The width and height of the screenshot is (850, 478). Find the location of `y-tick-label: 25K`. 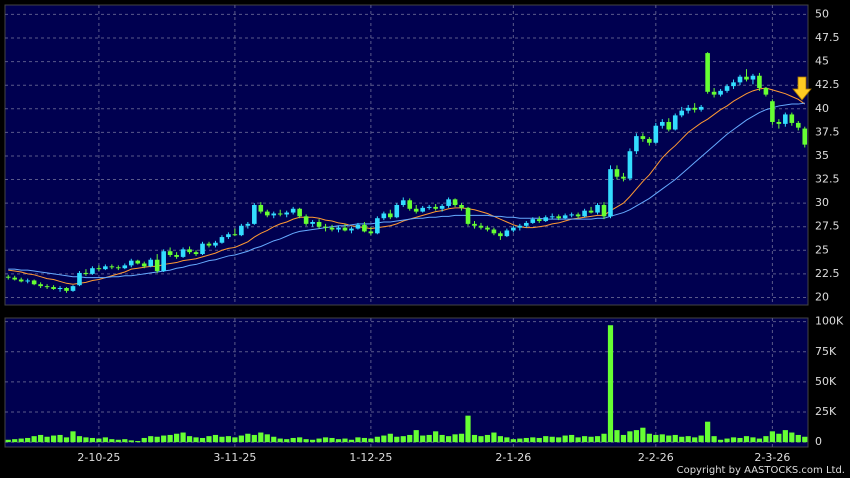

y-tick-label: 25K is located at coordinates (826, 411).